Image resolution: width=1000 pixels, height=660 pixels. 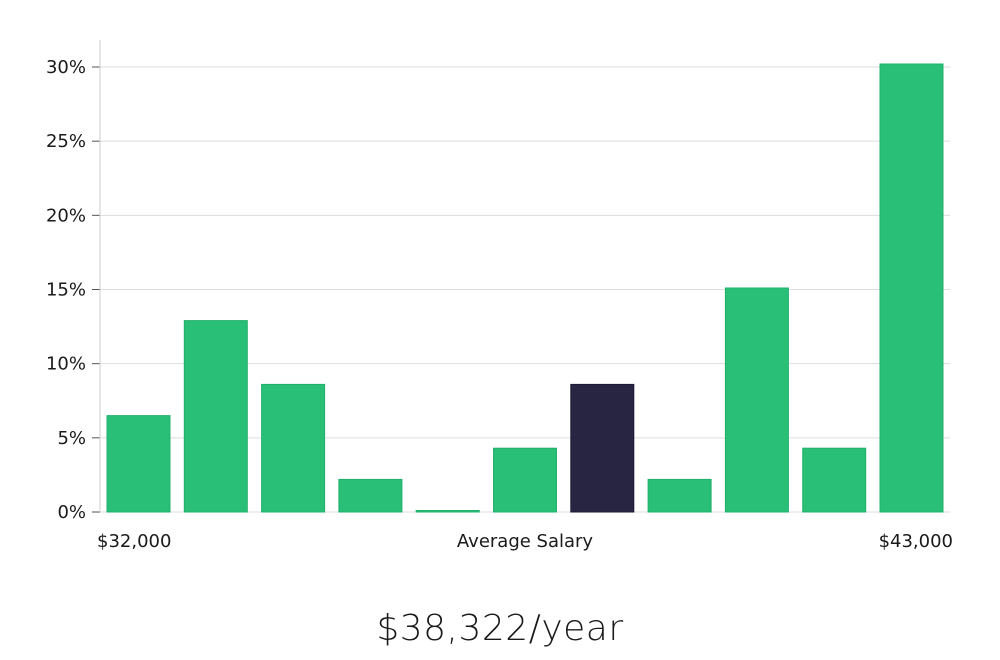 I want to click on y-tick-label: 5%, so click(x=71, y=438).